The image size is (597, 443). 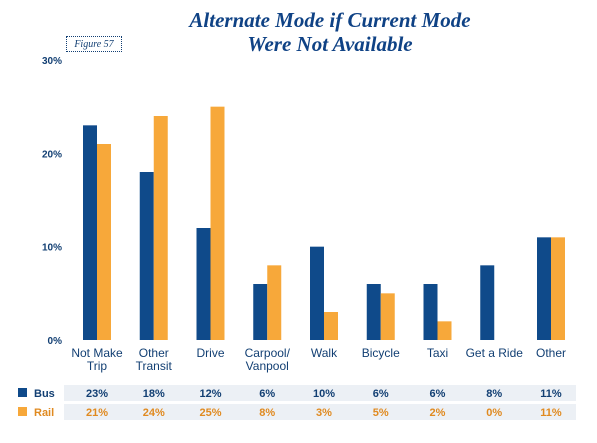 What do you see at coordinates (97, 394) in the screenshot?
I see `table-cell-bus: 23%` at bounding box center [97, 394].